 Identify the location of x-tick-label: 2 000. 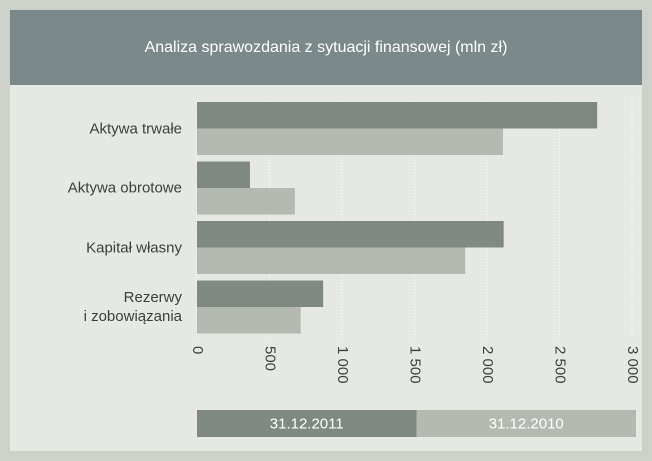
(487, 365).